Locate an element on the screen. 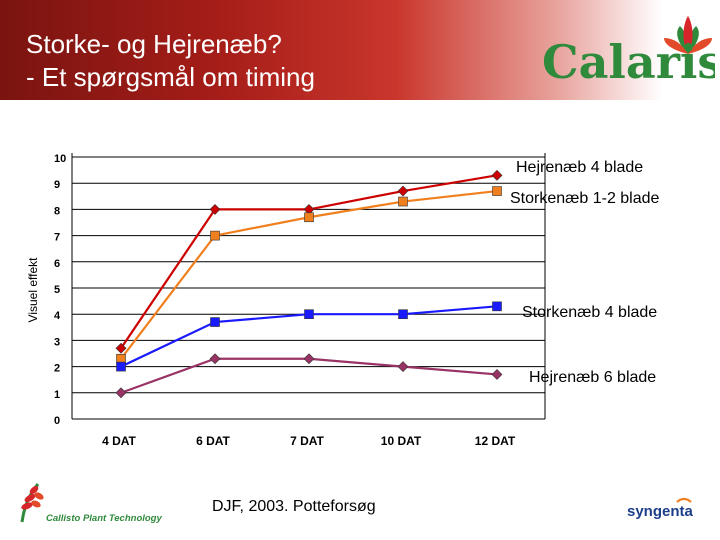 Image resolution: width=720 pixels, height=540 pixels. footnote: DJF, 2003. Potteforsøg is located at coordinates (294, 506).